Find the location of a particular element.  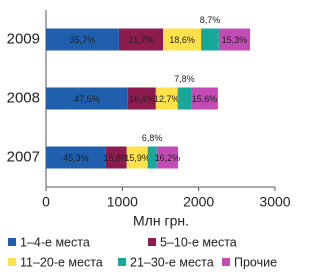

share-label: 18,6% is located at coordinates (182, 40).